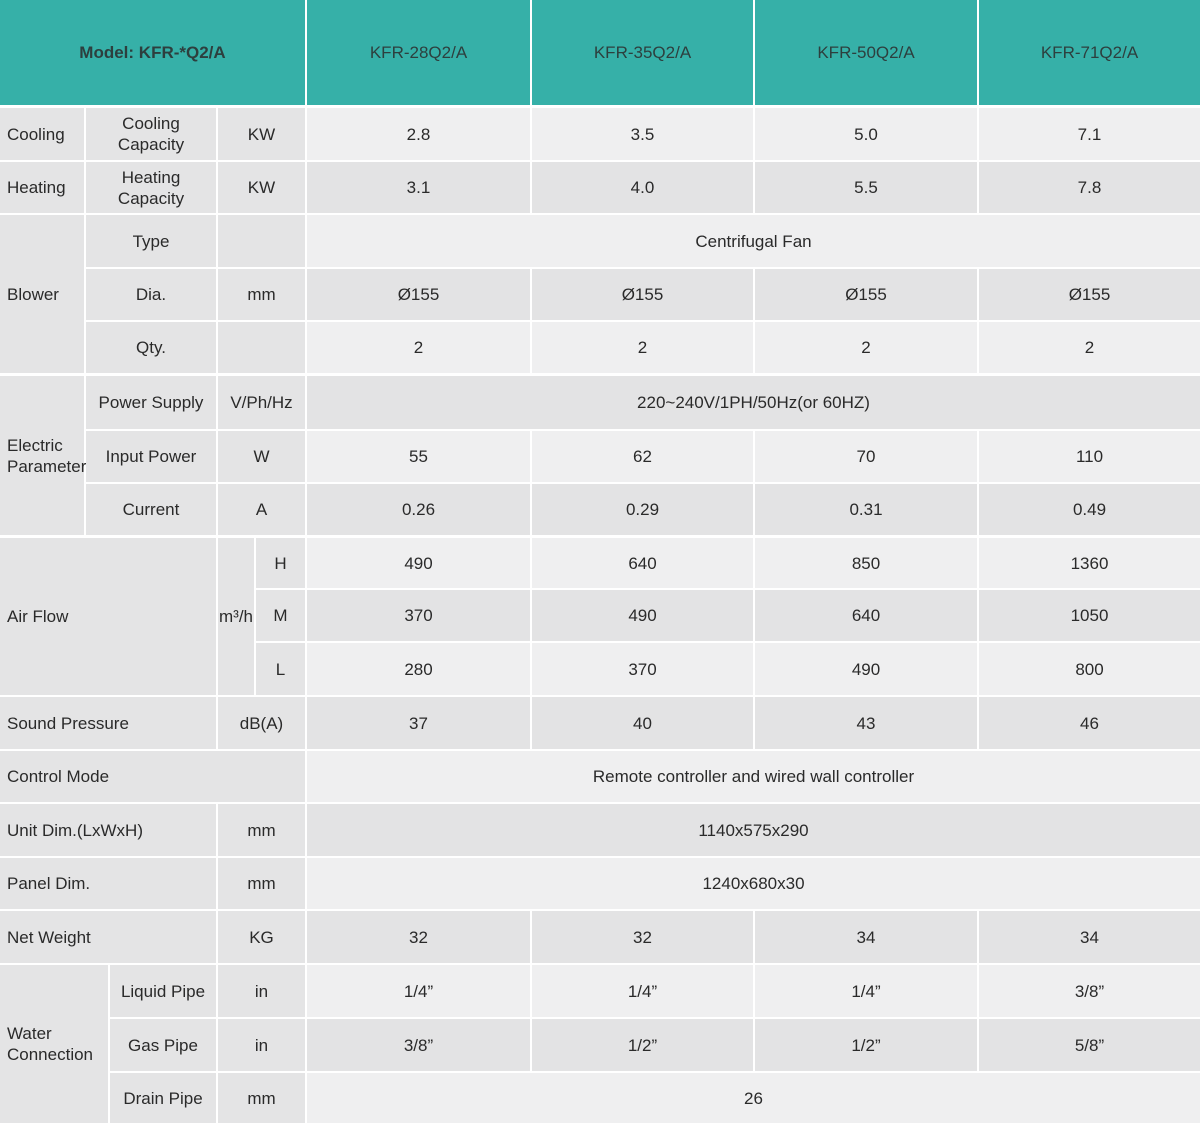 This screenshot has height=1123, width=1200. I want to click on value-cell: Ø155, so click(1089, 294).